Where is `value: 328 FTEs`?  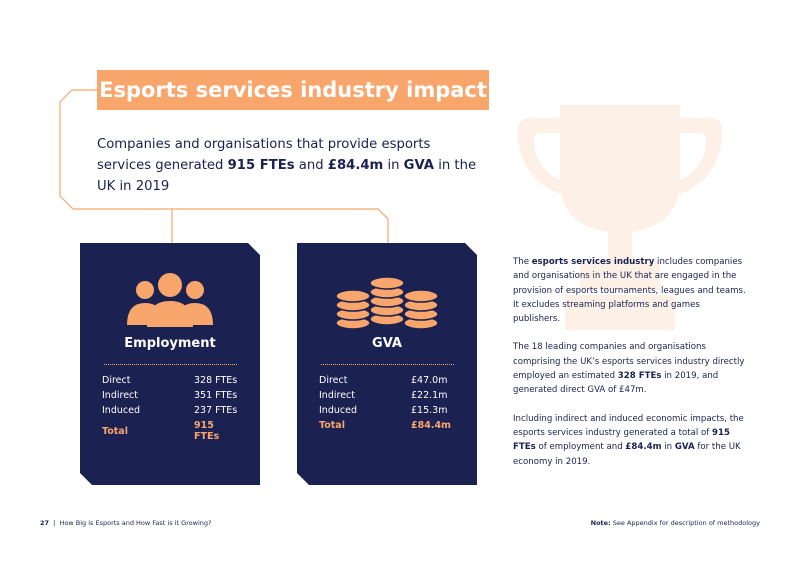
value: 328 FTEs is located at coordinates (216, 380).